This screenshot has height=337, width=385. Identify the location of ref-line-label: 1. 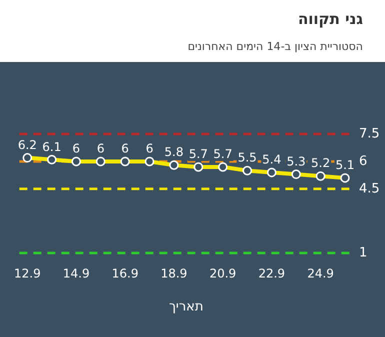
(363, 252).